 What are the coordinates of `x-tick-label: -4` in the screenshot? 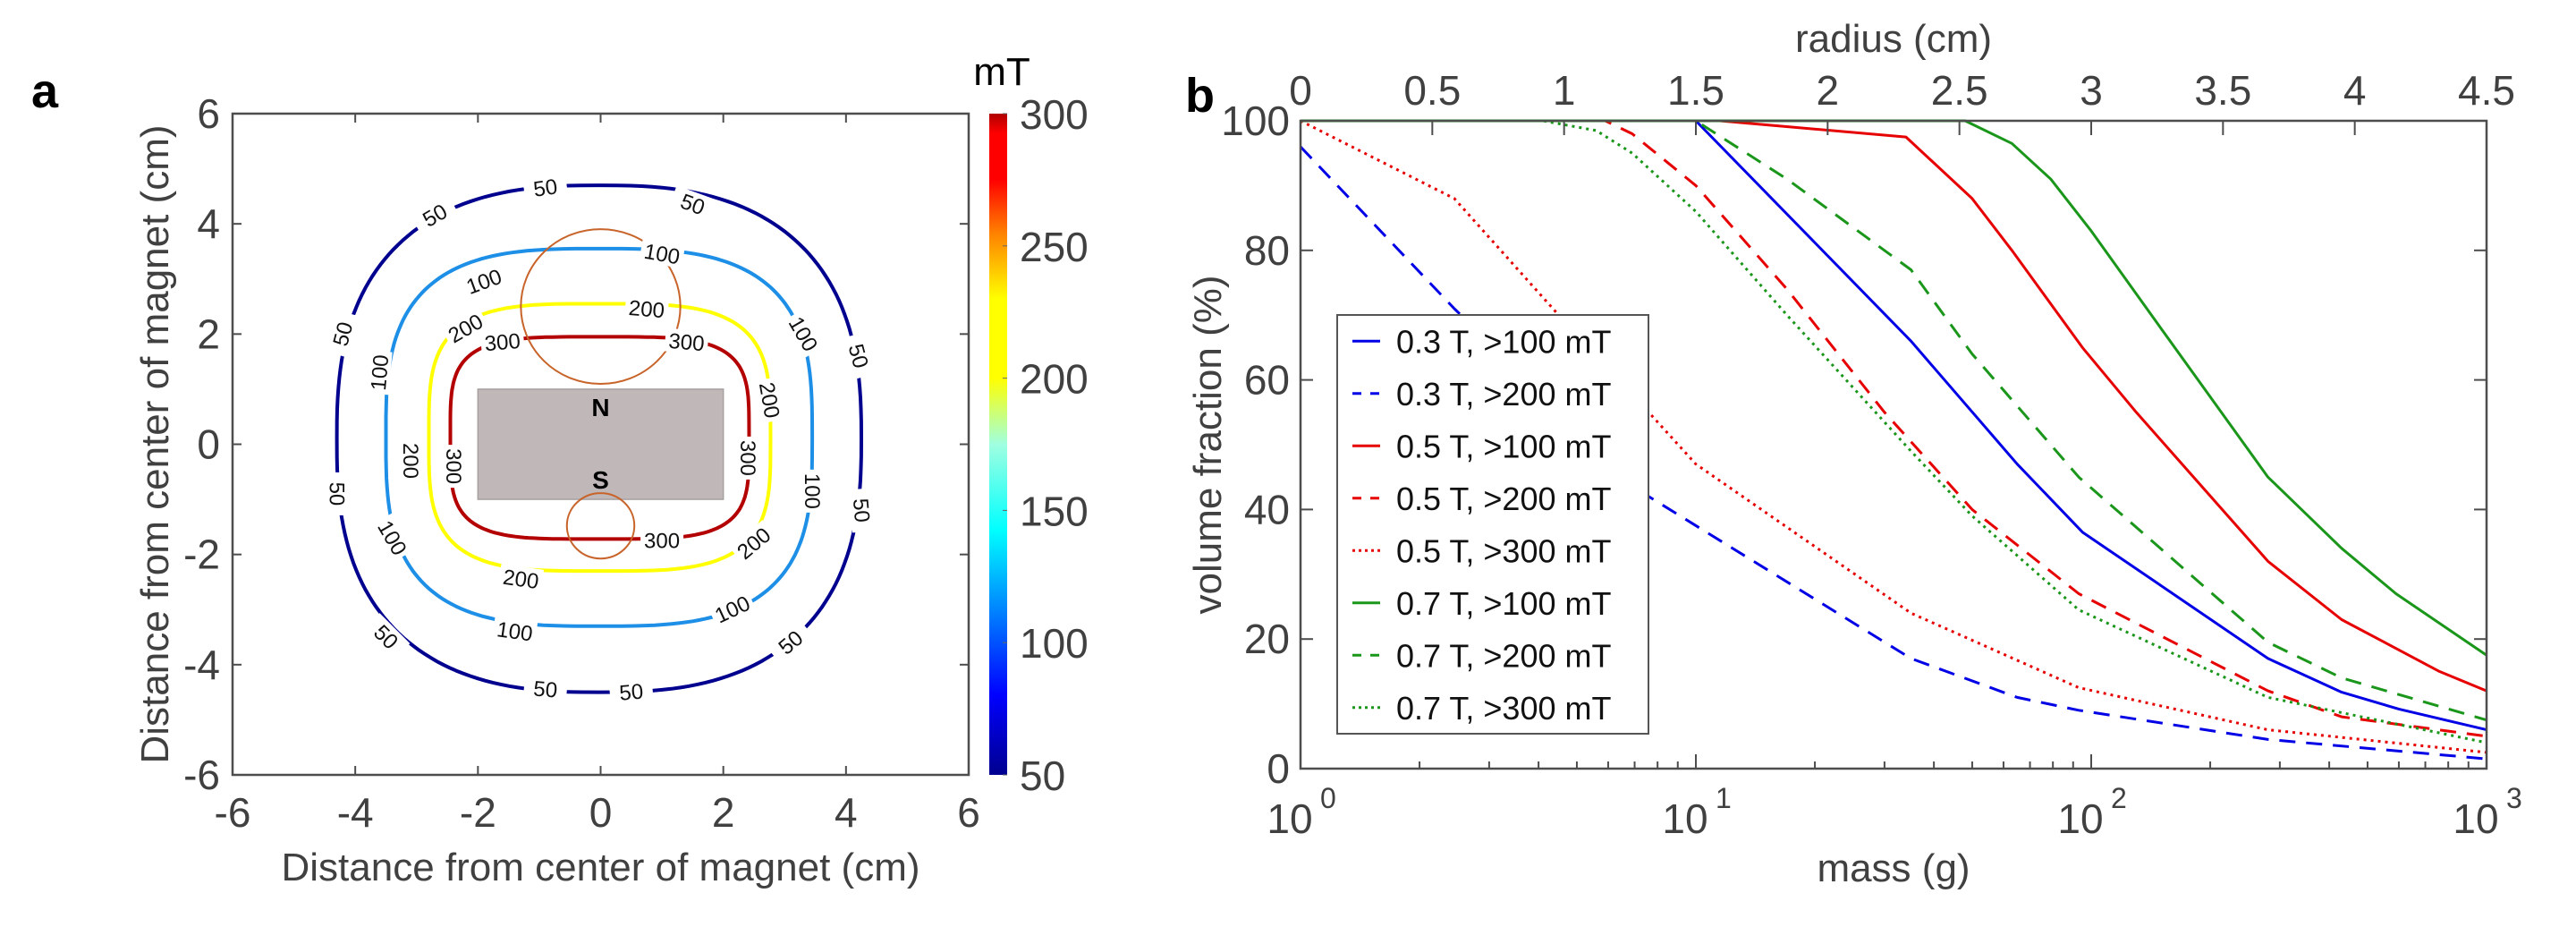 It's located at (355, 812).